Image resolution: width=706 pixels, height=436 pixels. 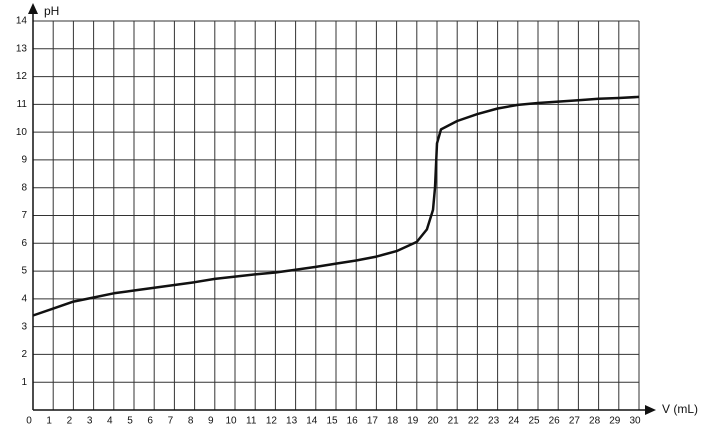 I want to click on y-tick-label: 8, so click(x=24, y=187).